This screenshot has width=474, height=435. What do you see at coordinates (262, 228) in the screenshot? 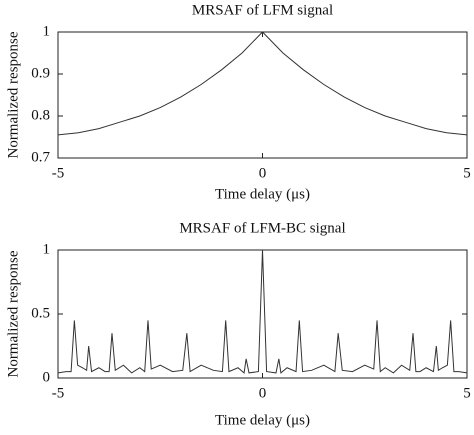
I see `chart-title: MRSAF of LFM-BC signal` at bounding box center [262, 228].